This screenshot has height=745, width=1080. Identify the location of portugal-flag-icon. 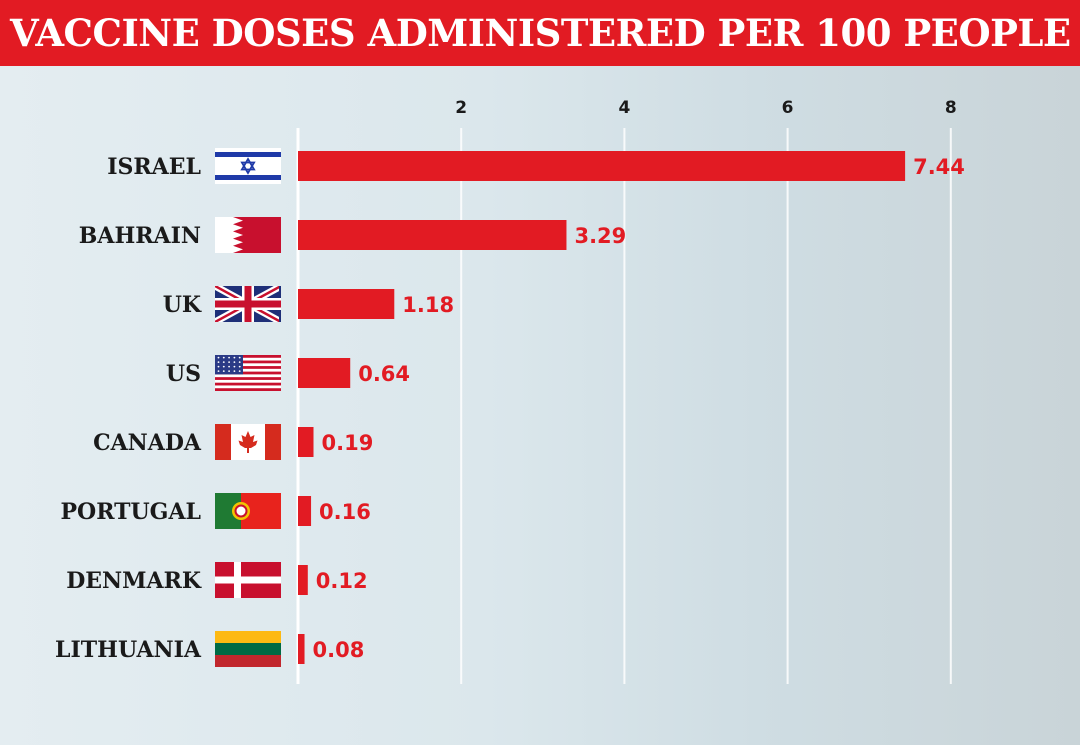
(248, 511).